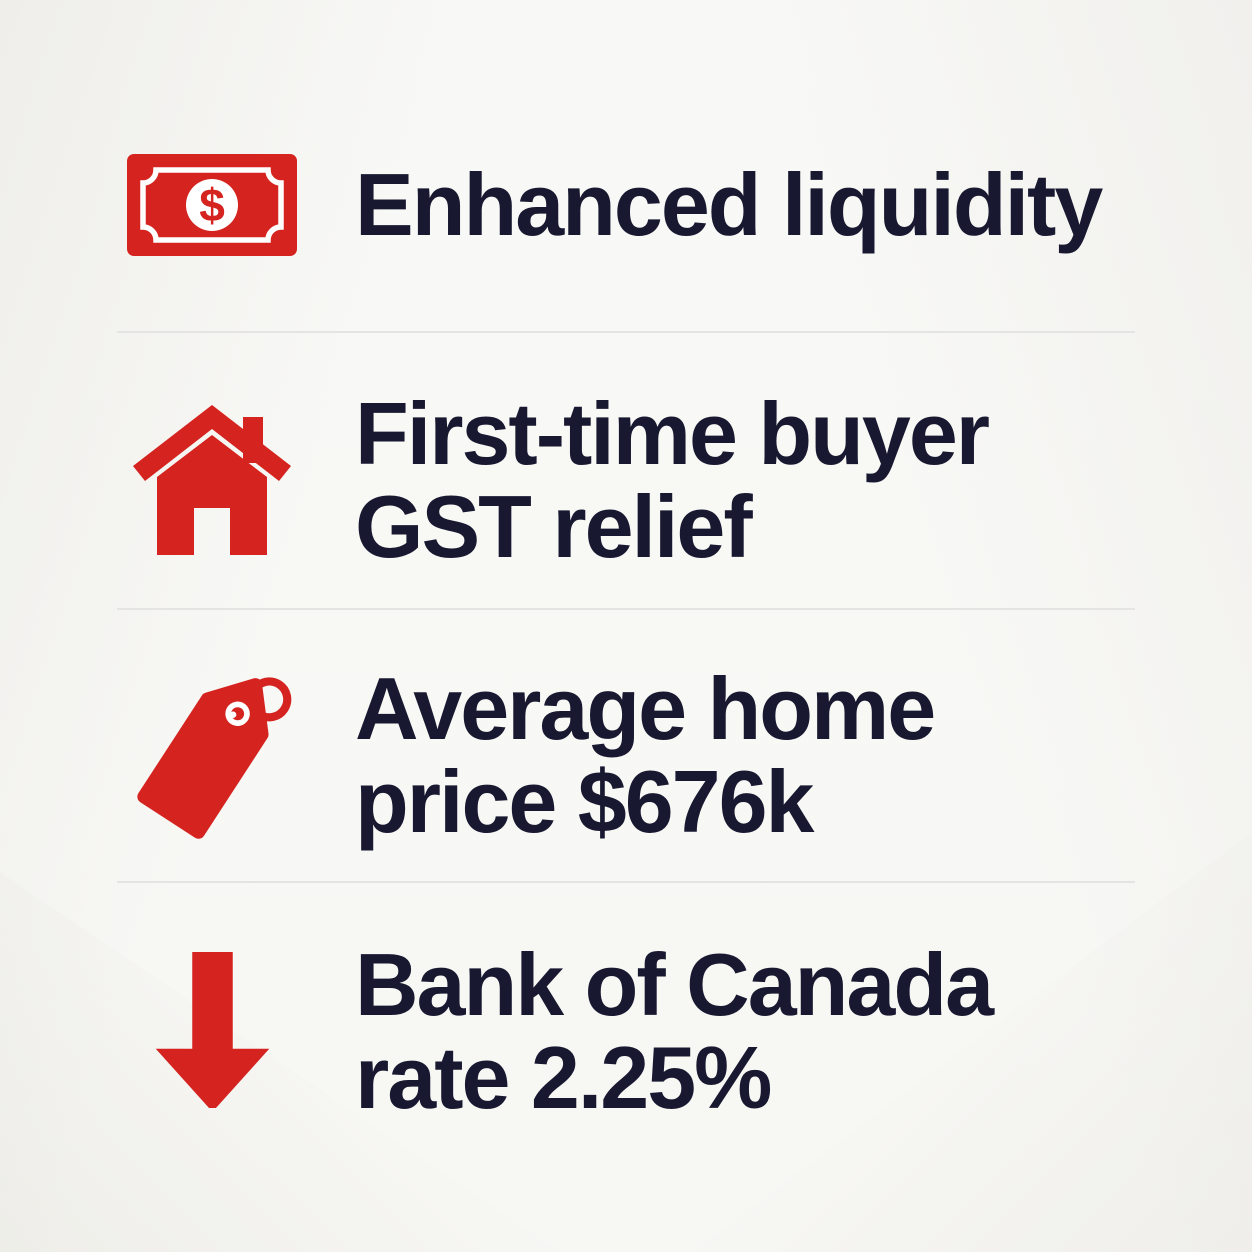 Image resolution: width=1252 pixels, height=1252 pixels. I want to click on headline-home-price: Average home price $676k, so click(645, 754).